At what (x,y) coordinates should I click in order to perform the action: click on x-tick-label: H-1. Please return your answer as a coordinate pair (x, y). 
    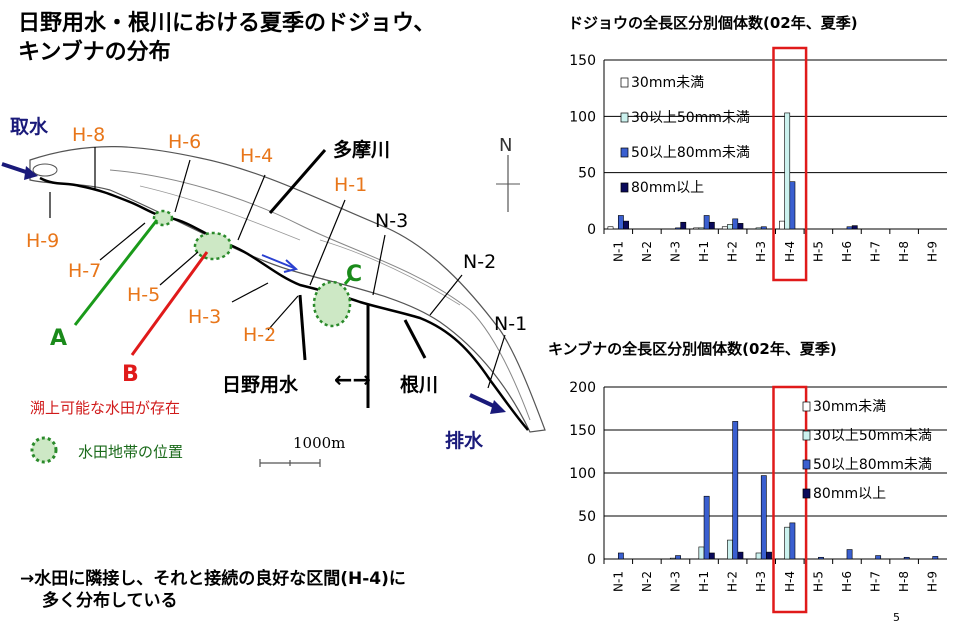
    Looking at the image, I should click on (704, 251).